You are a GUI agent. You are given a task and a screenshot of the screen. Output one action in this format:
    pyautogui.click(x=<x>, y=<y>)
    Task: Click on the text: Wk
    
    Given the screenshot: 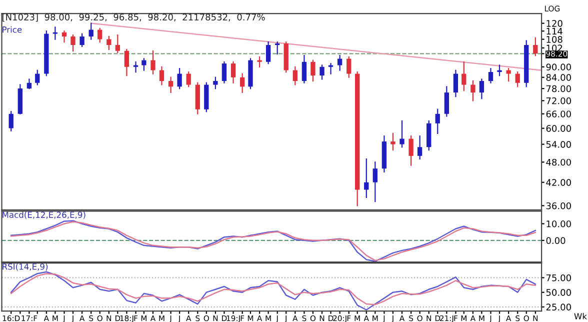 What is the action you would take?
    pyautogui.click(x=580, y=316)
    